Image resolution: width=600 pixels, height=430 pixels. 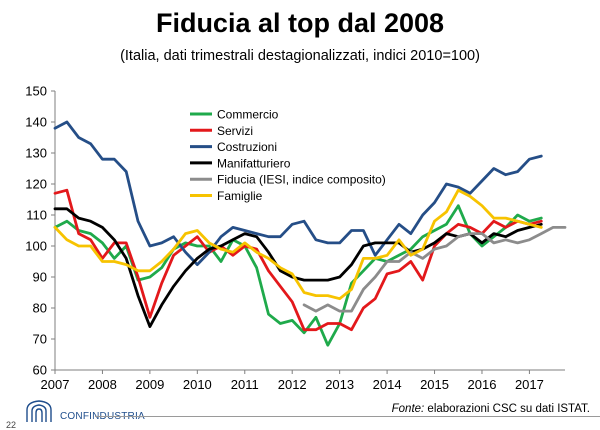 I want to click on x-tick-label: 2015, so click(x=434, y=384).